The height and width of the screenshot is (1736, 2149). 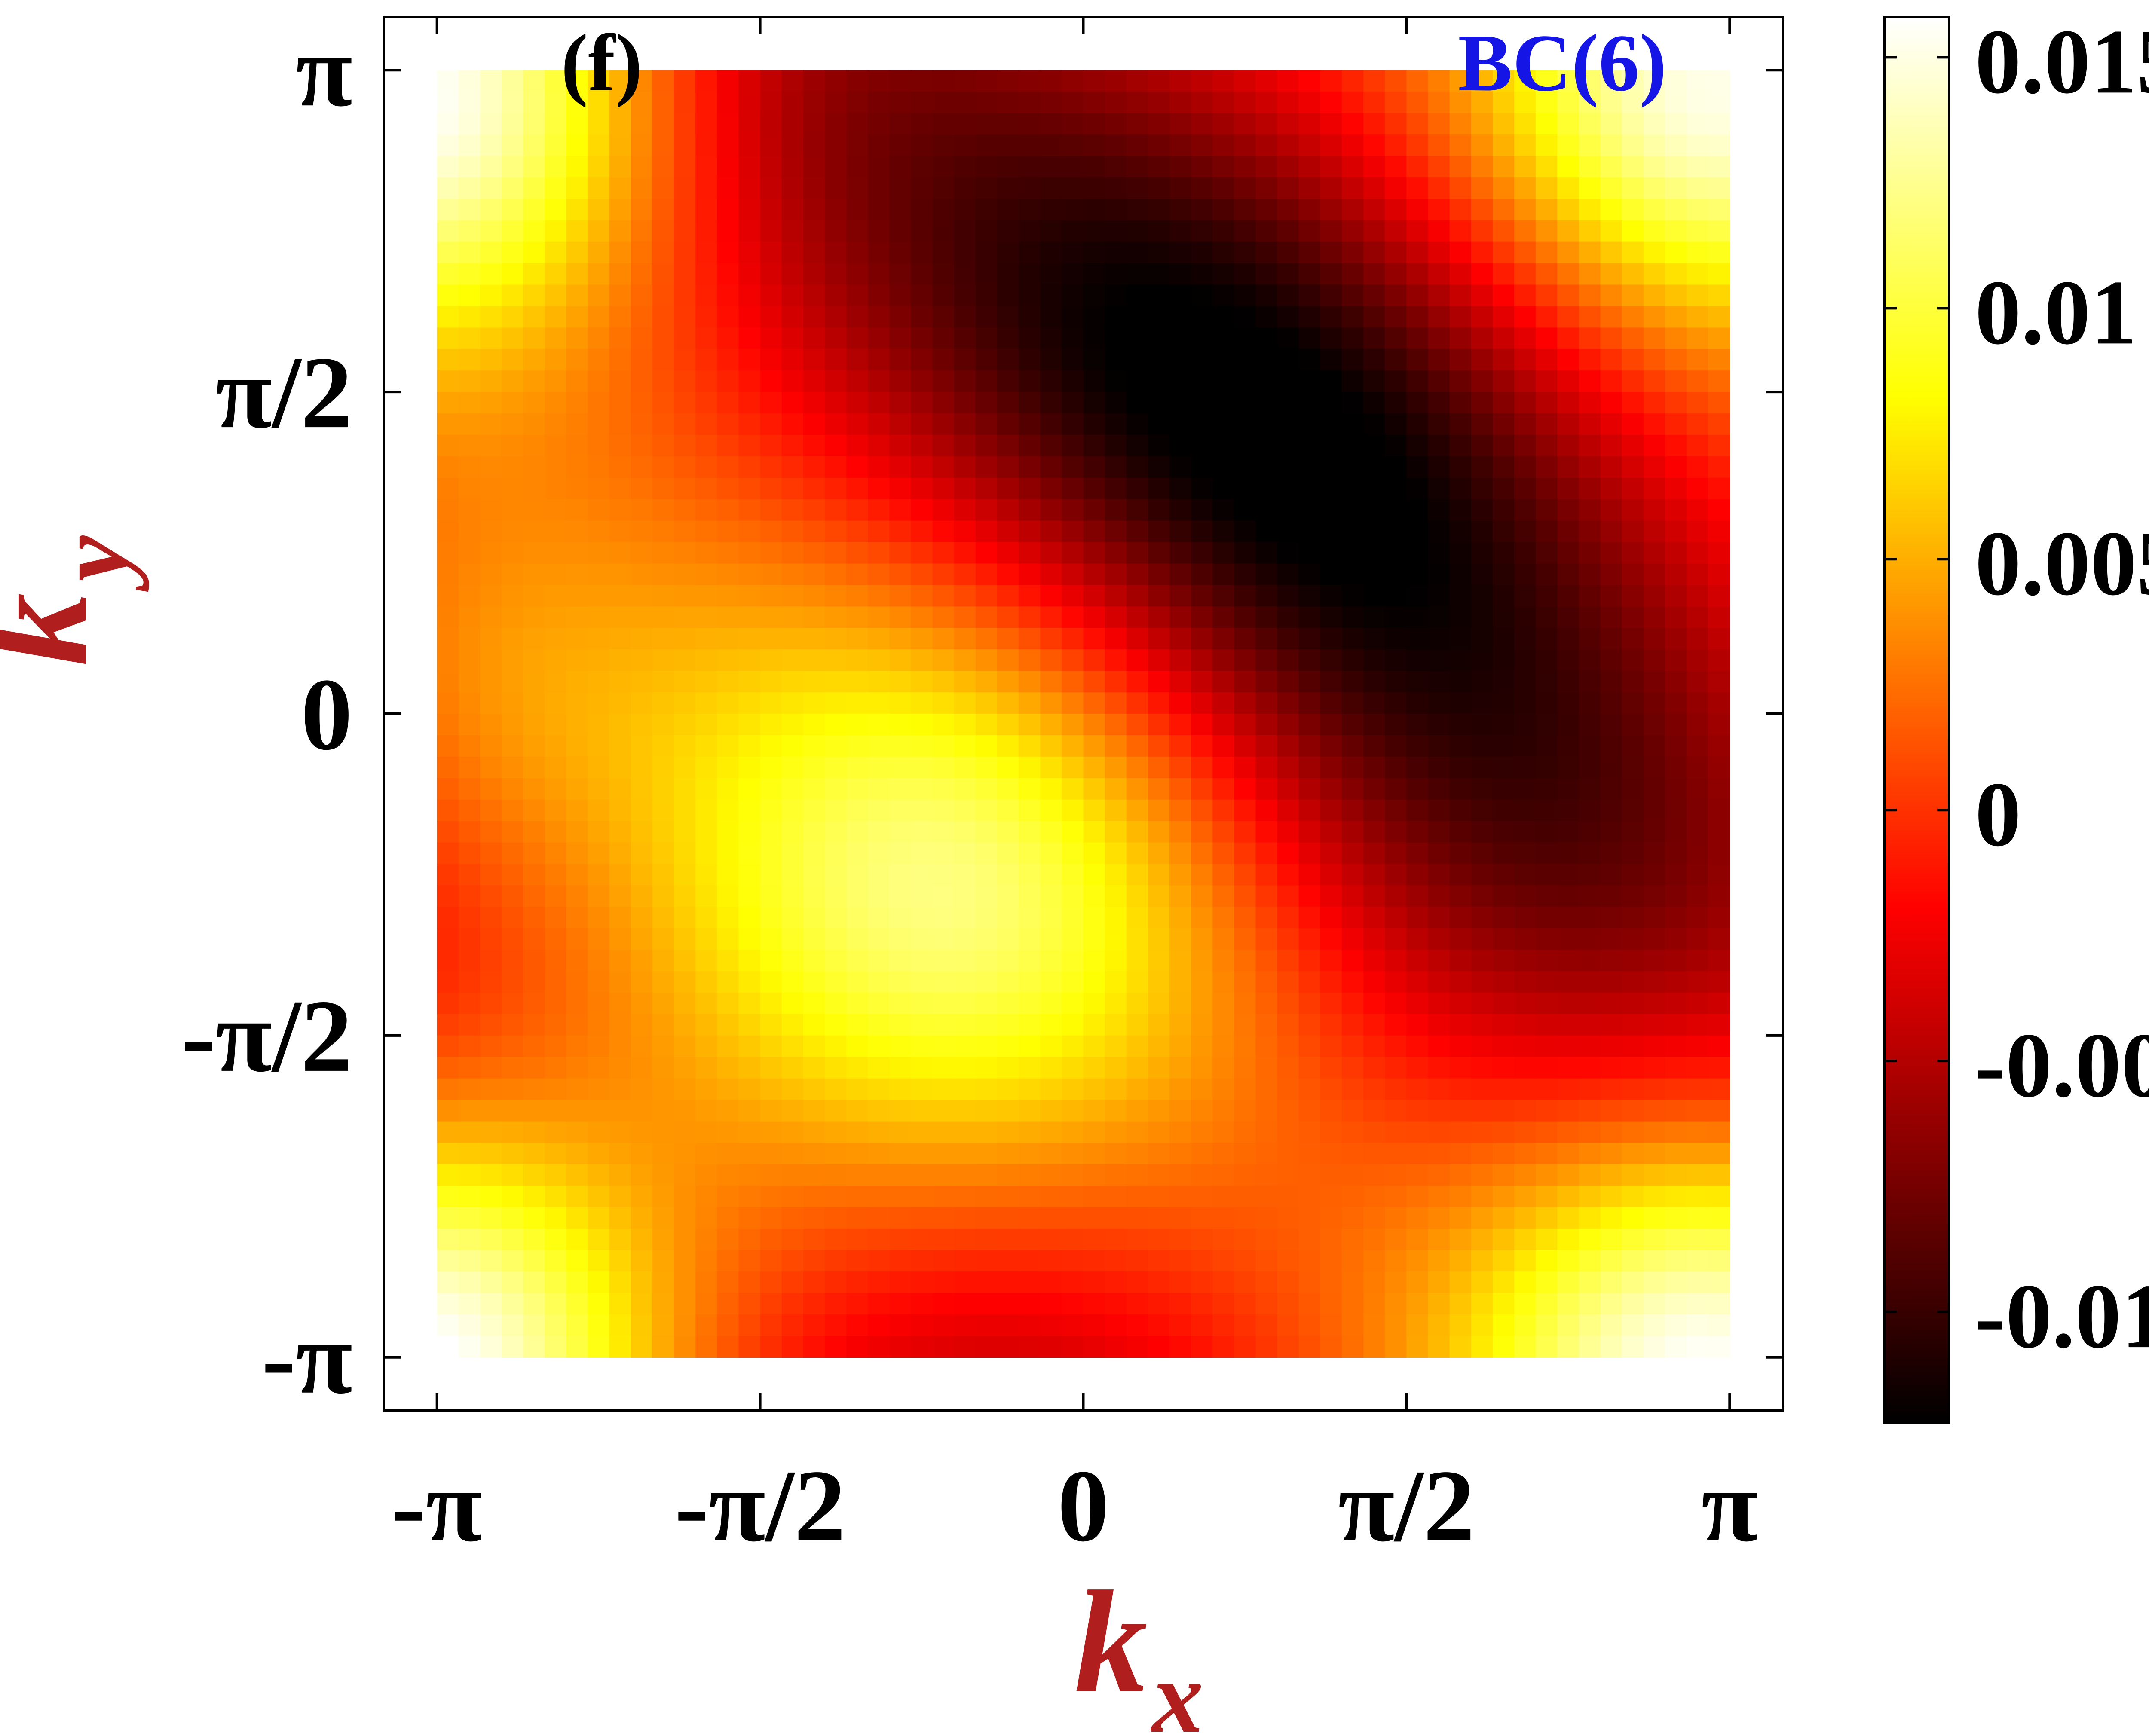 What do you see at coordinates (284, 392) in the screenshot?
I see `y-tick-label: π/2` at bounding box center [284, 392].